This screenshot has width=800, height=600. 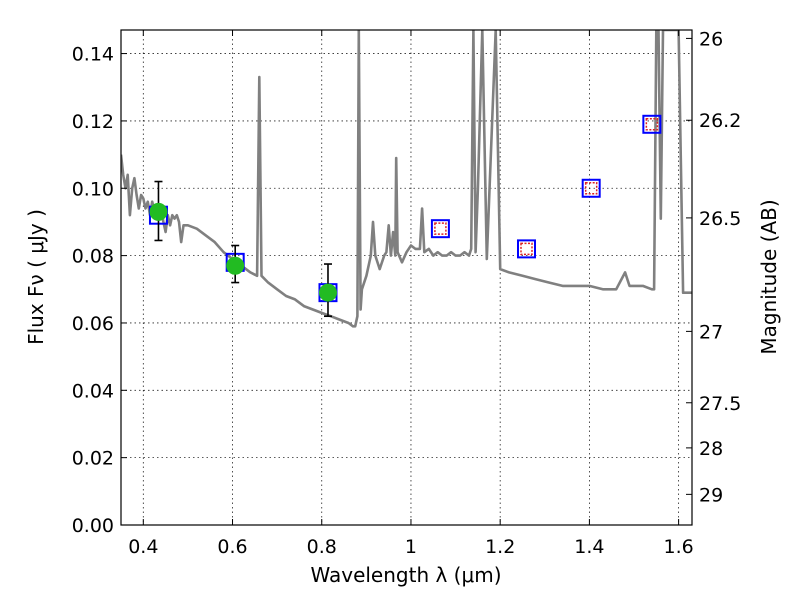 What do you see at coordinates (720, 121) in the screenshot?
I see `y2-tick-label-1: 26.2` at bounding box center [720, 121].